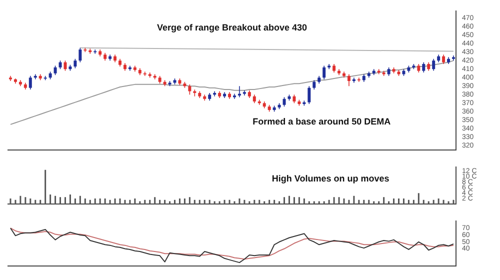  Describe the element at coordinates (322, 121) in the screenshot. I see `annotation: Formed a base around 50 DEMA` at that location.